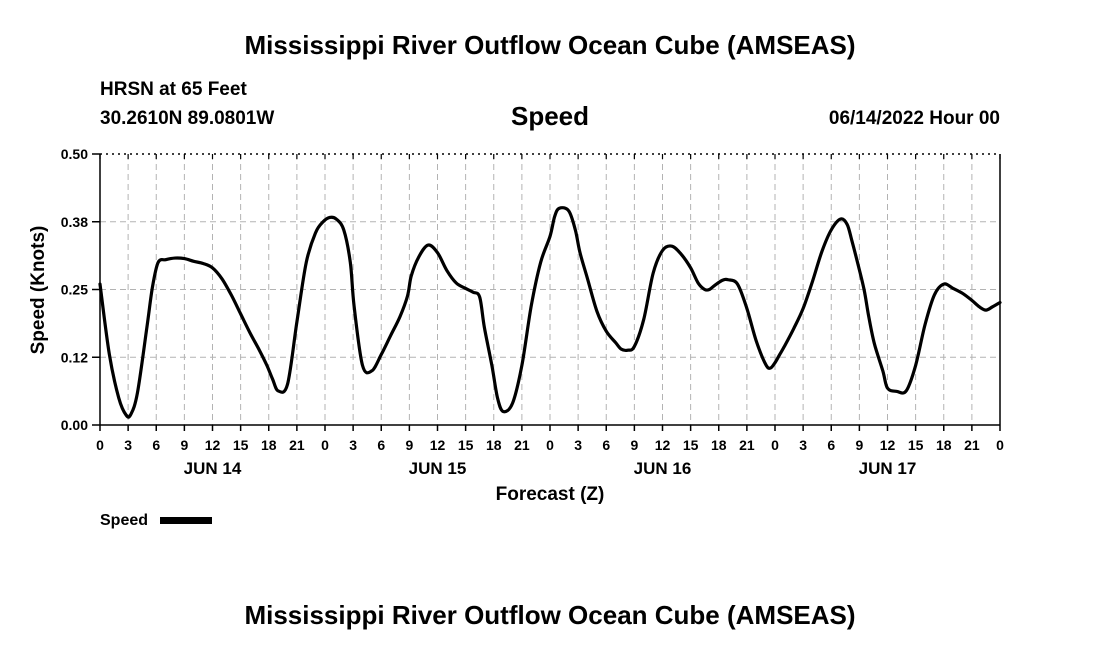 The height and width of the screenshot is (650, 1100). What do you see at coordinates (38, 290) in the screenshot?
I see `y-axis-label: Speed (Knots)` at bounding box center [38, 290].